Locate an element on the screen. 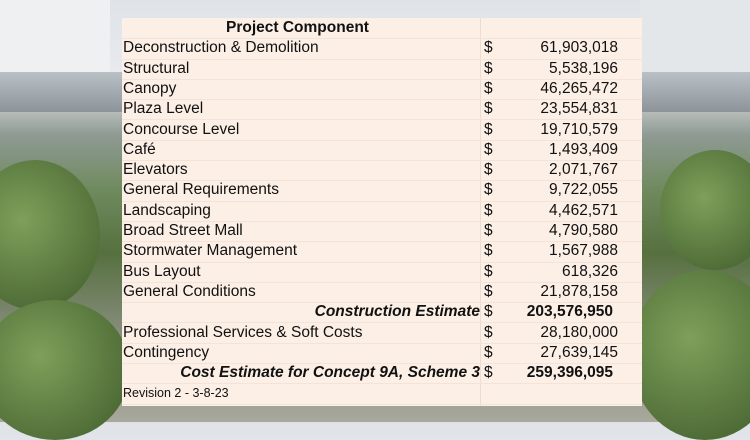 The image size is (750, 440). table-row: Landscaping $4,462,571 is located at coordinates (382, 211).